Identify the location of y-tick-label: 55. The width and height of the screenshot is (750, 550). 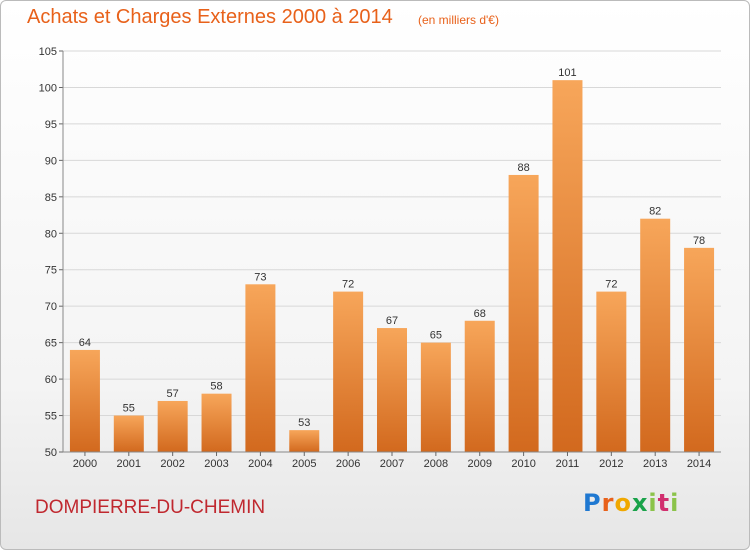
(51, 417).